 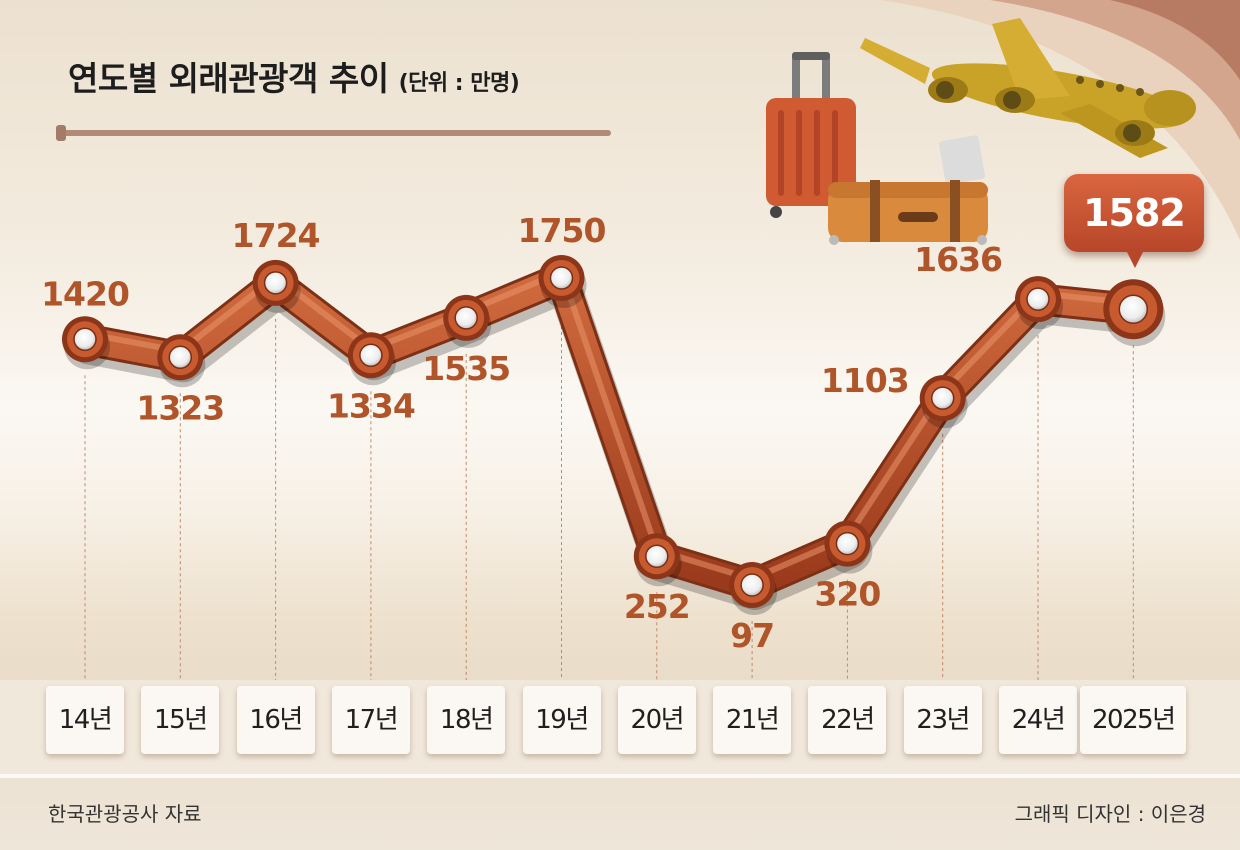 I want to click on x-tick-label: 17년, so click(x=370, y=720).